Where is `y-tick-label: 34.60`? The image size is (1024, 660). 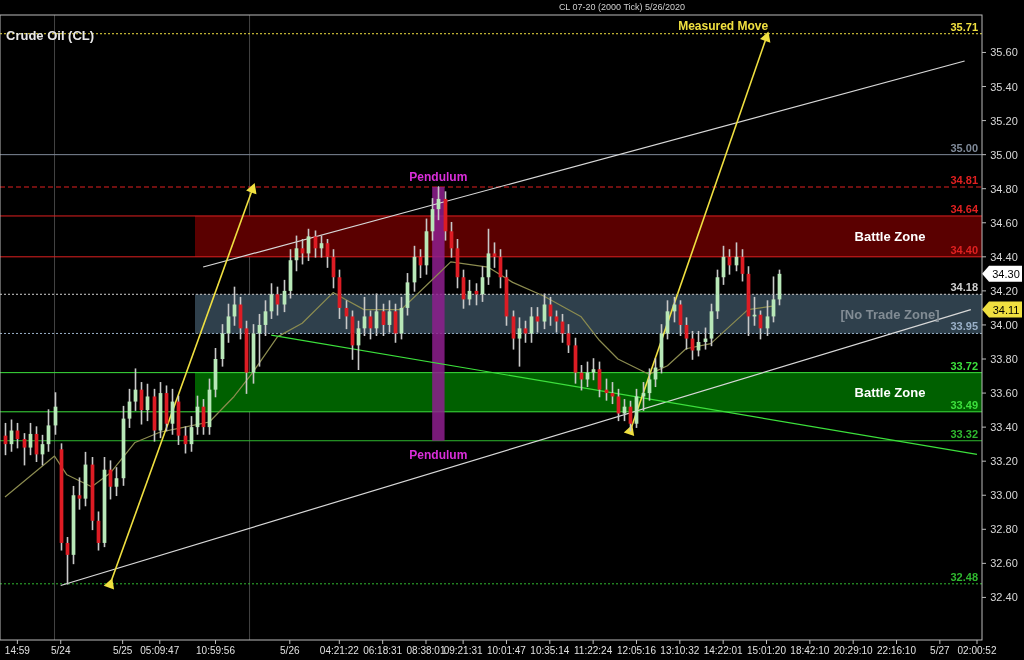
y-tick-label: 34.60 is located at coordinates (1004, 222).